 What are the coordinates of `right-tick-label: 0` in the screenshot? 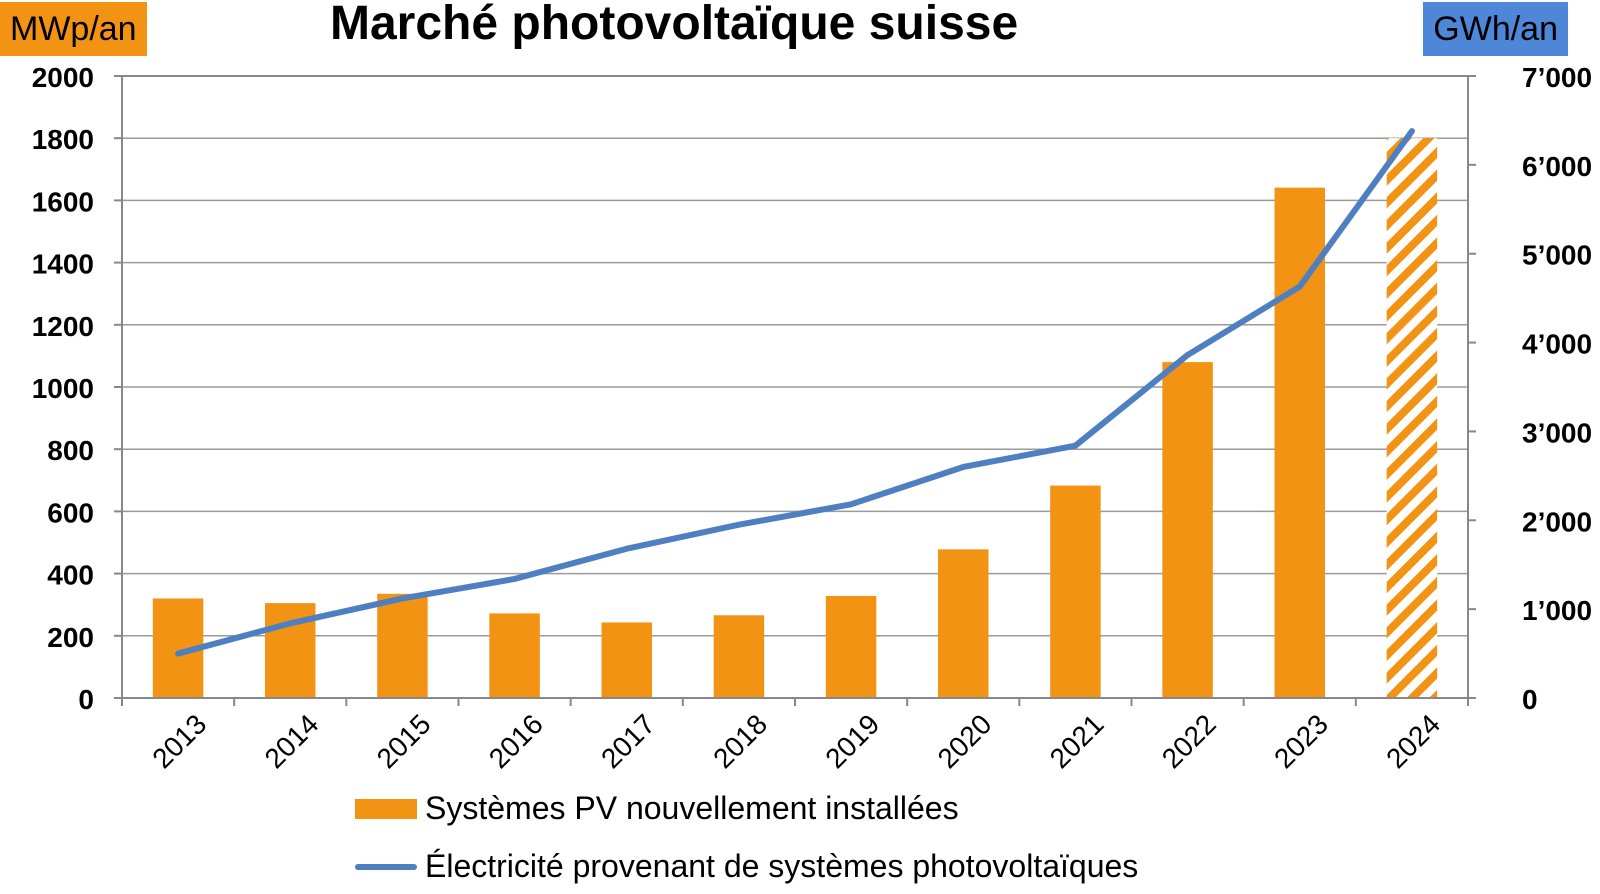 It's located at (1530, 699).